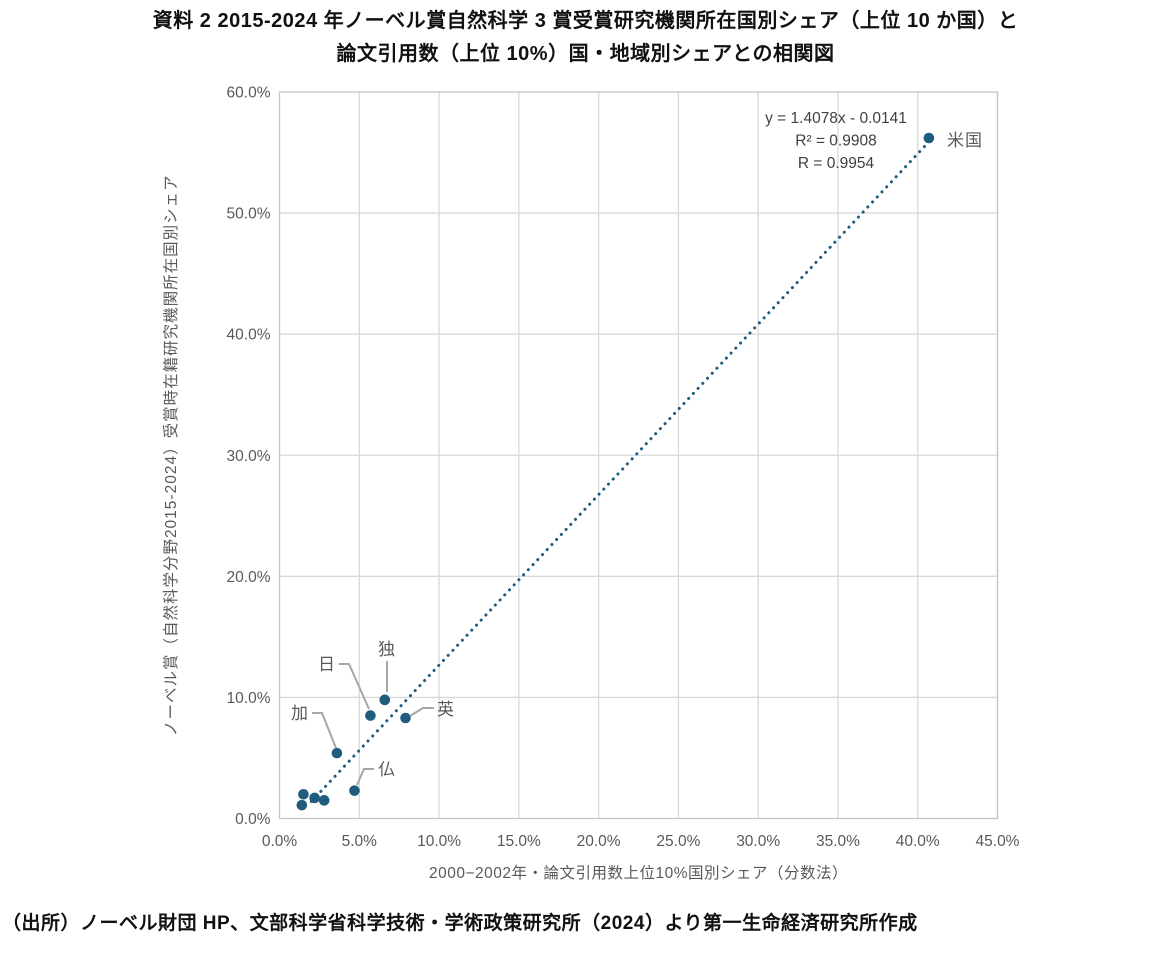 The width and height of the screenshot is (1171, 957). Describe the element at coordinates (365, 777) in the screenshot. I see `leader-line-仏` at that location.